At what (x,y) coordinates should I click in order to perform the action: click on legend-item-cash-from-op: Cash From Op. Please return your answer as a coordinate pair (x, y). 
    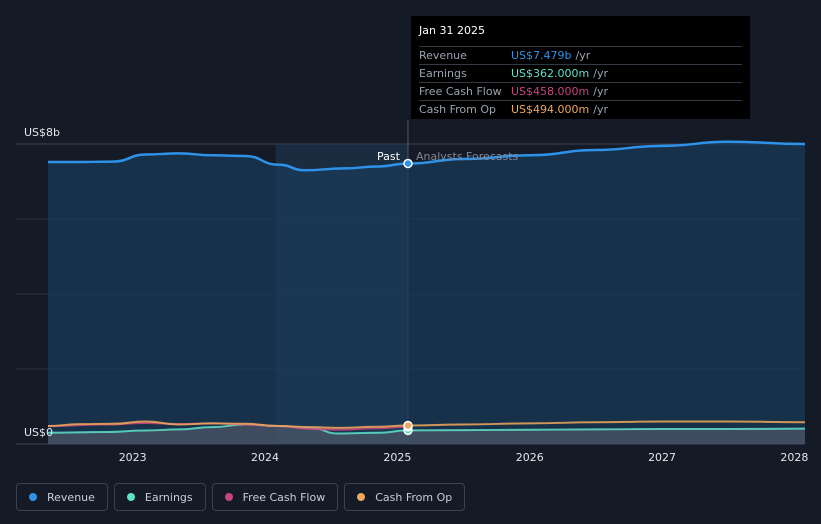
    Looking at the image, I should click on (405, 497).